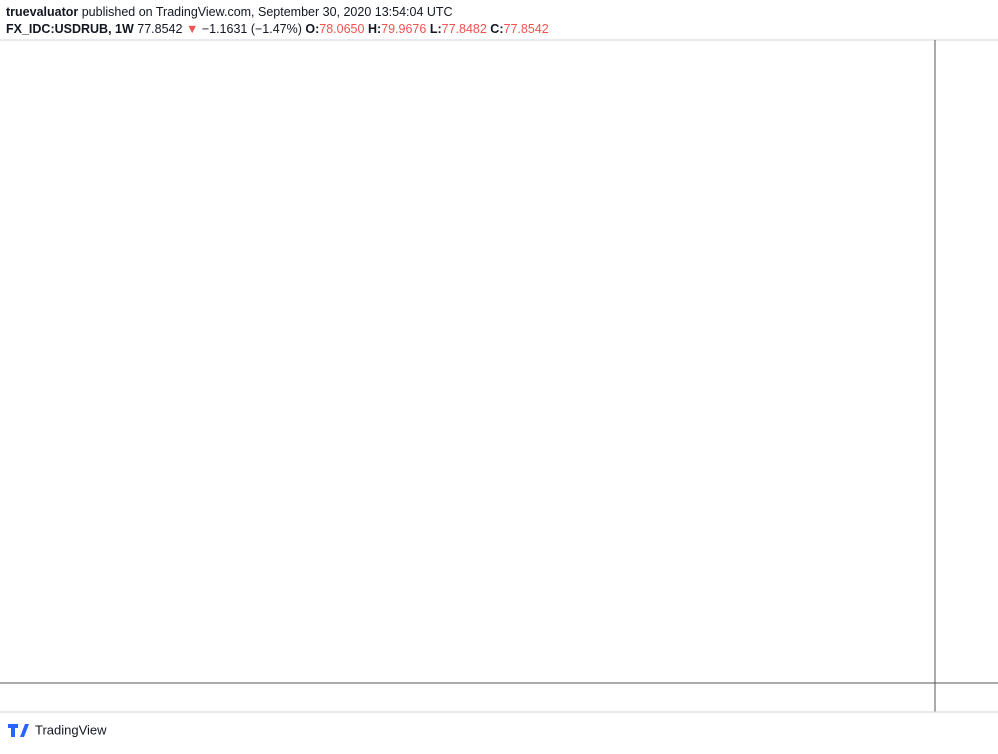  I want to click on footer: TradingView, so click(57, 729).